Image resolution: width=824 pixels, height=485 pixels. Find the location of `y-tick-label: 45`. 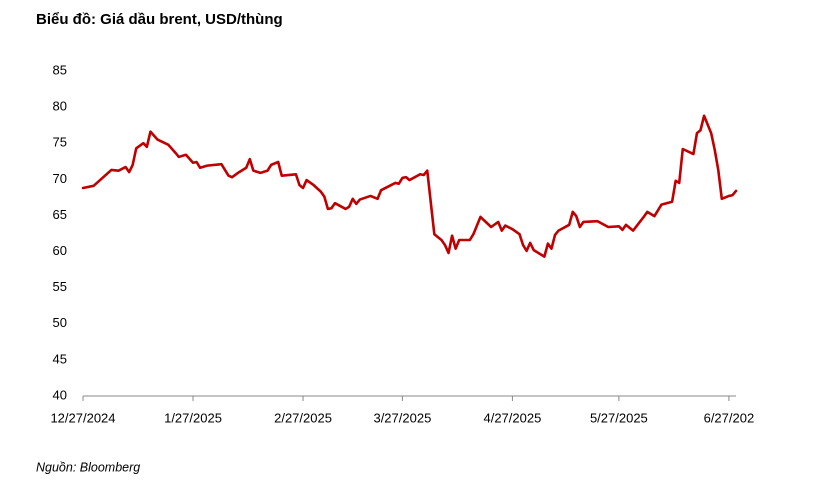

y-tick-label: 45 is located at coordinates (60, 358).